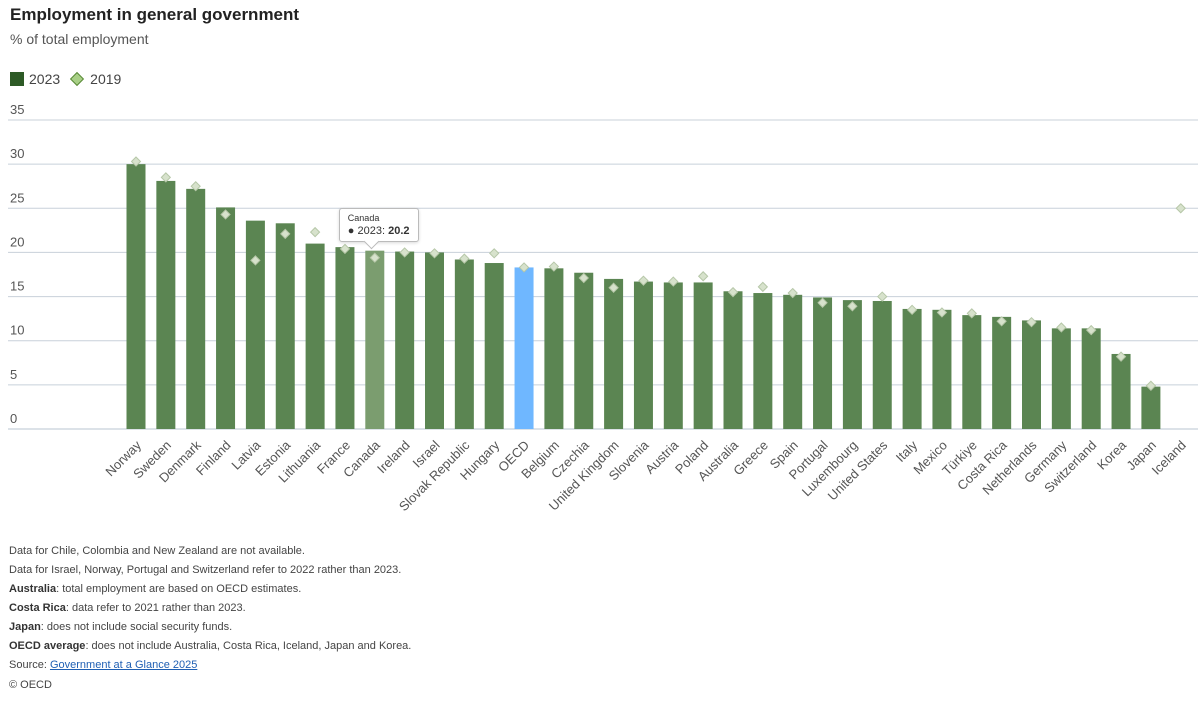  Describe the element at coordinates (368, 230) in the screenshot. I see `tooltip-label: ● 2023:` at that location.